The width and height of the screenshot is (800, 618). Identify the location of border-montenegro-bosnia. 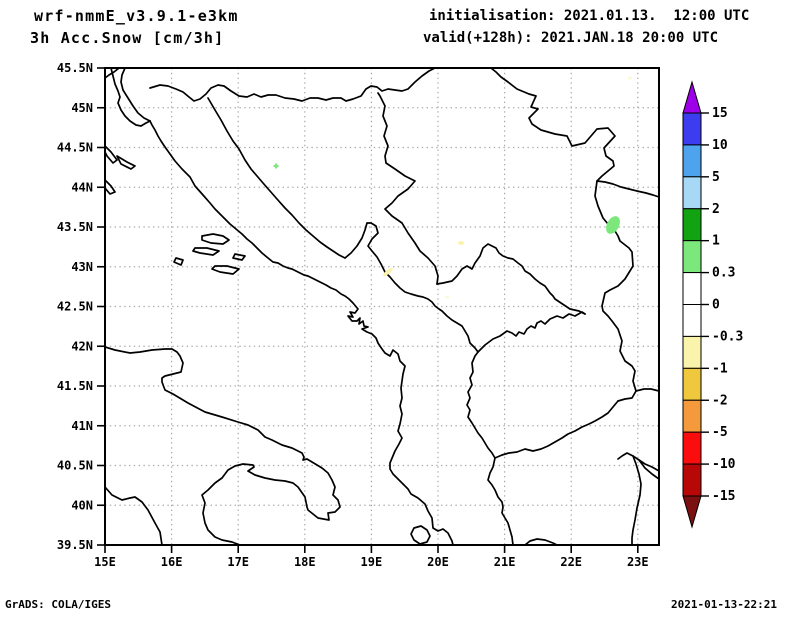
(365, 247).